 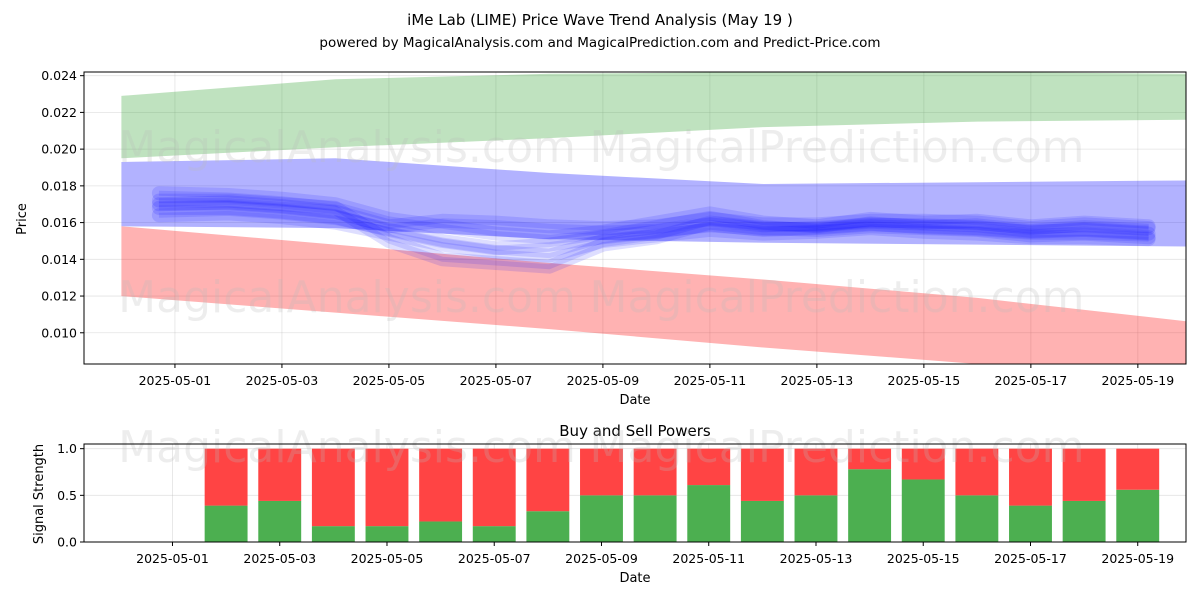 I want to click on price-y-tick-label: 0.020, so click(x=59, y=149).